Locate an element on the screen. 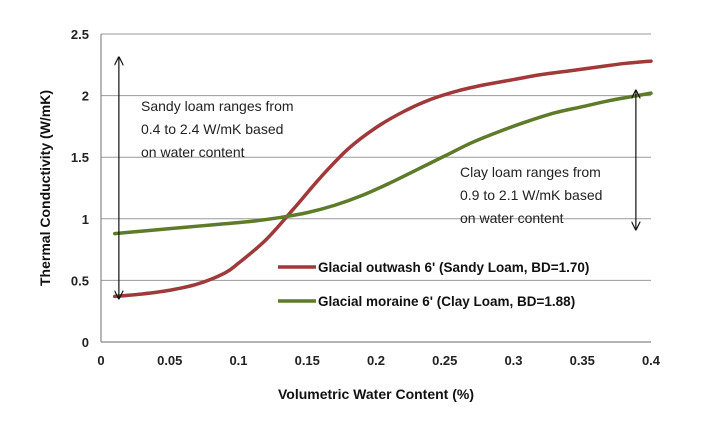  legend-label-sandy-loam: Glacial outwash 6' (Sandy Loam, BD=1.70) is located at coordinates (453, 267).